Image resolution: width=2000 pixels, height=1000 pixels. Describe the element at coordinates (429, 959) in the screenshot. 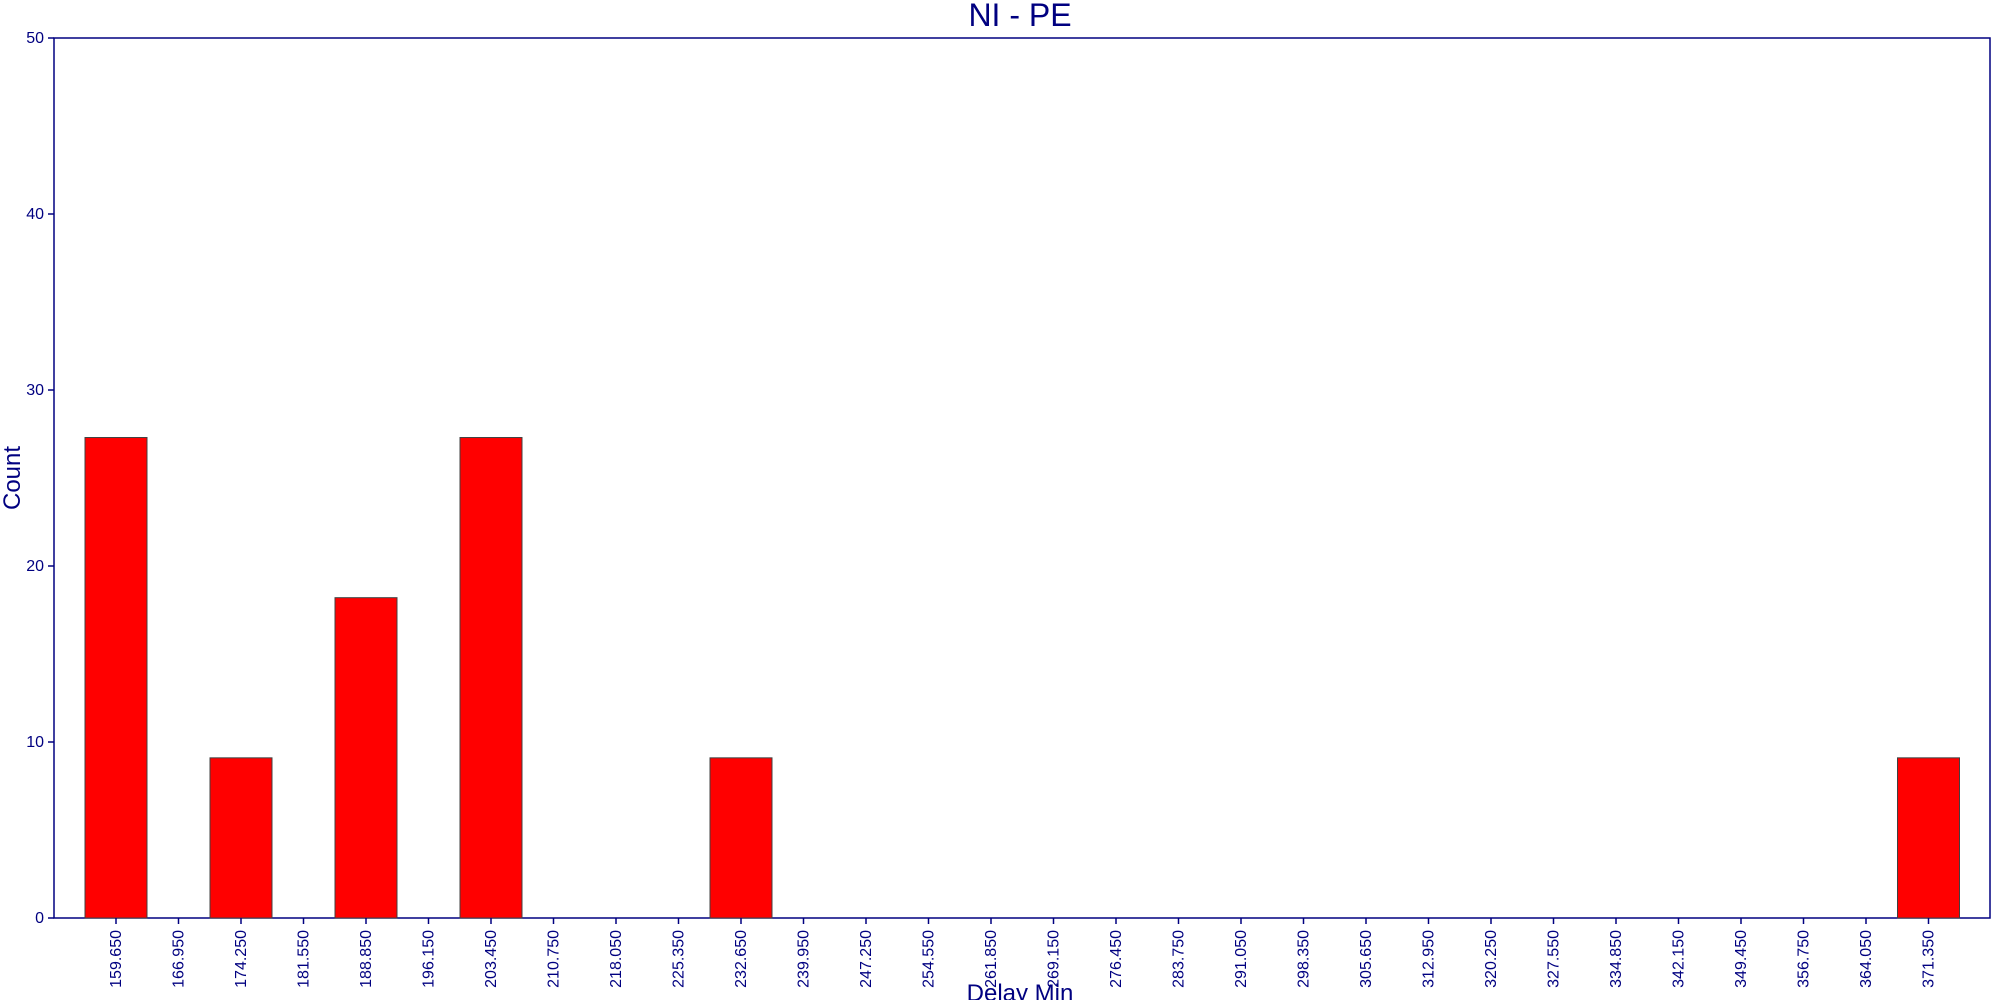

I see `x-tick-label: 196.150` at that location.